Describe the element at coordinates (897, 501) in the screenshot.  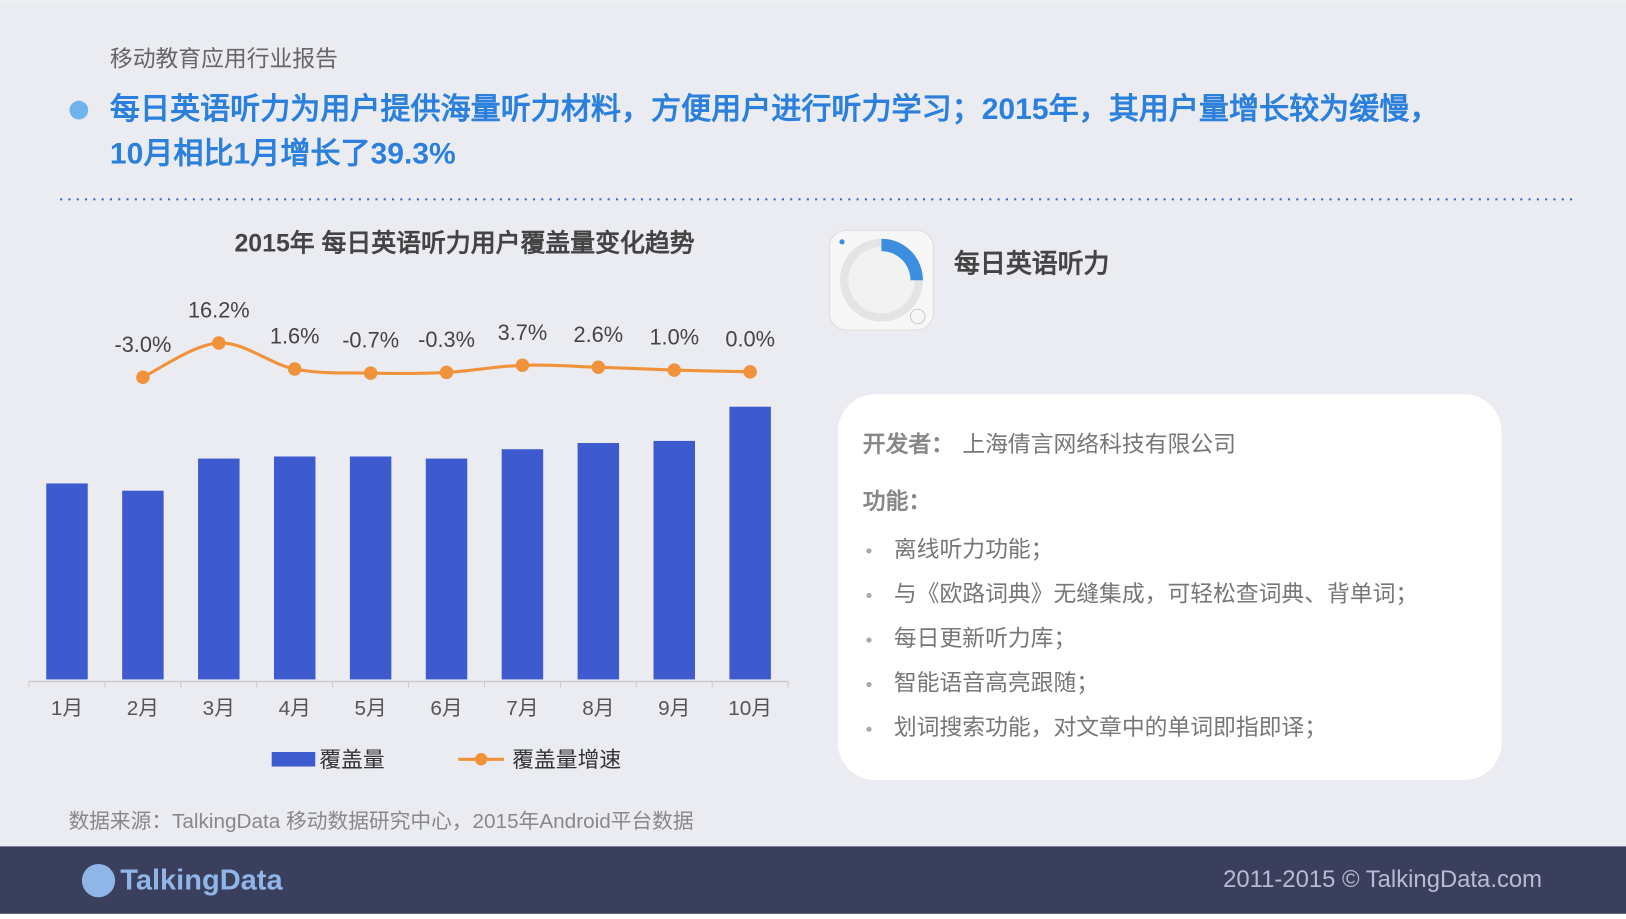
I see `features-label: 功能：` at that location.